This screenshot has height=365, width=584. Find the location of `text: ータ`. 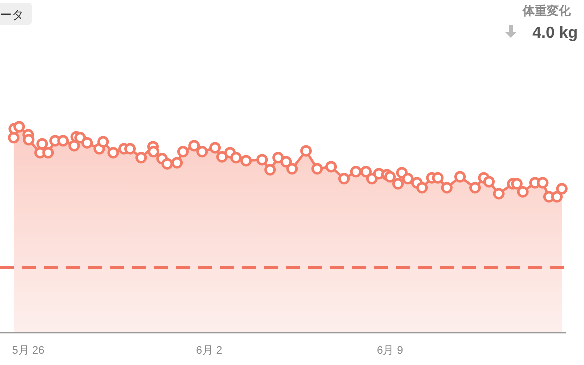

text: ータ is located at coordinates (12, 15).